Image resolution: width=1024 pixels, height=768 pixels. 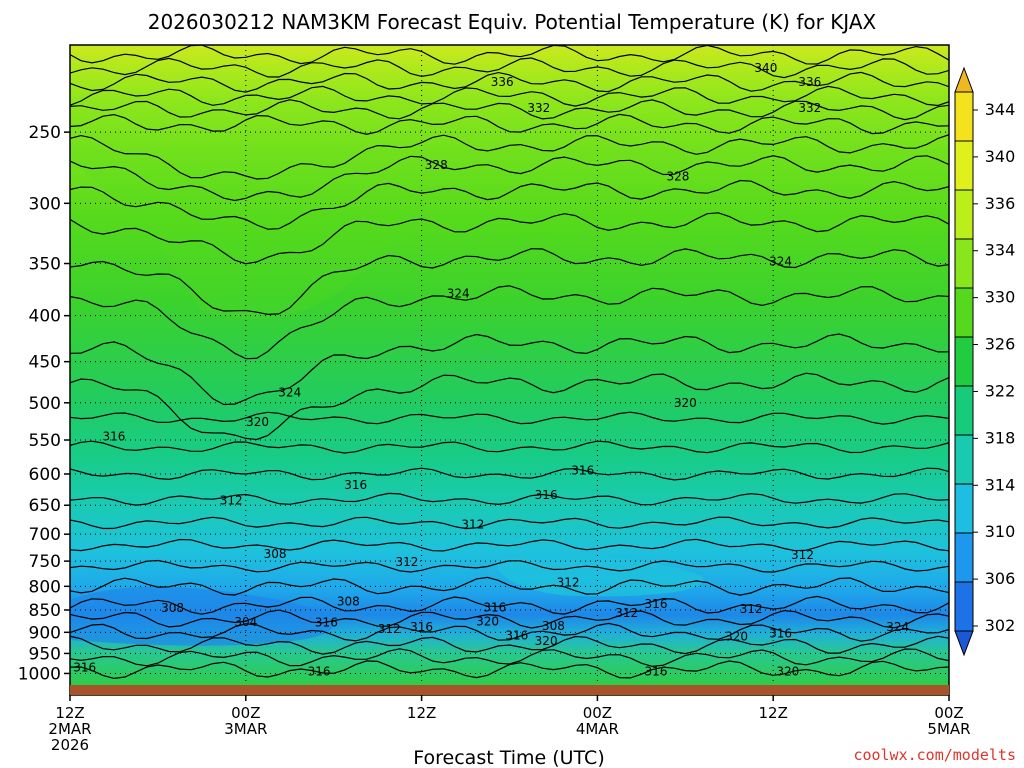 I want to click on cold-pocket, so click(x=202, y=616).